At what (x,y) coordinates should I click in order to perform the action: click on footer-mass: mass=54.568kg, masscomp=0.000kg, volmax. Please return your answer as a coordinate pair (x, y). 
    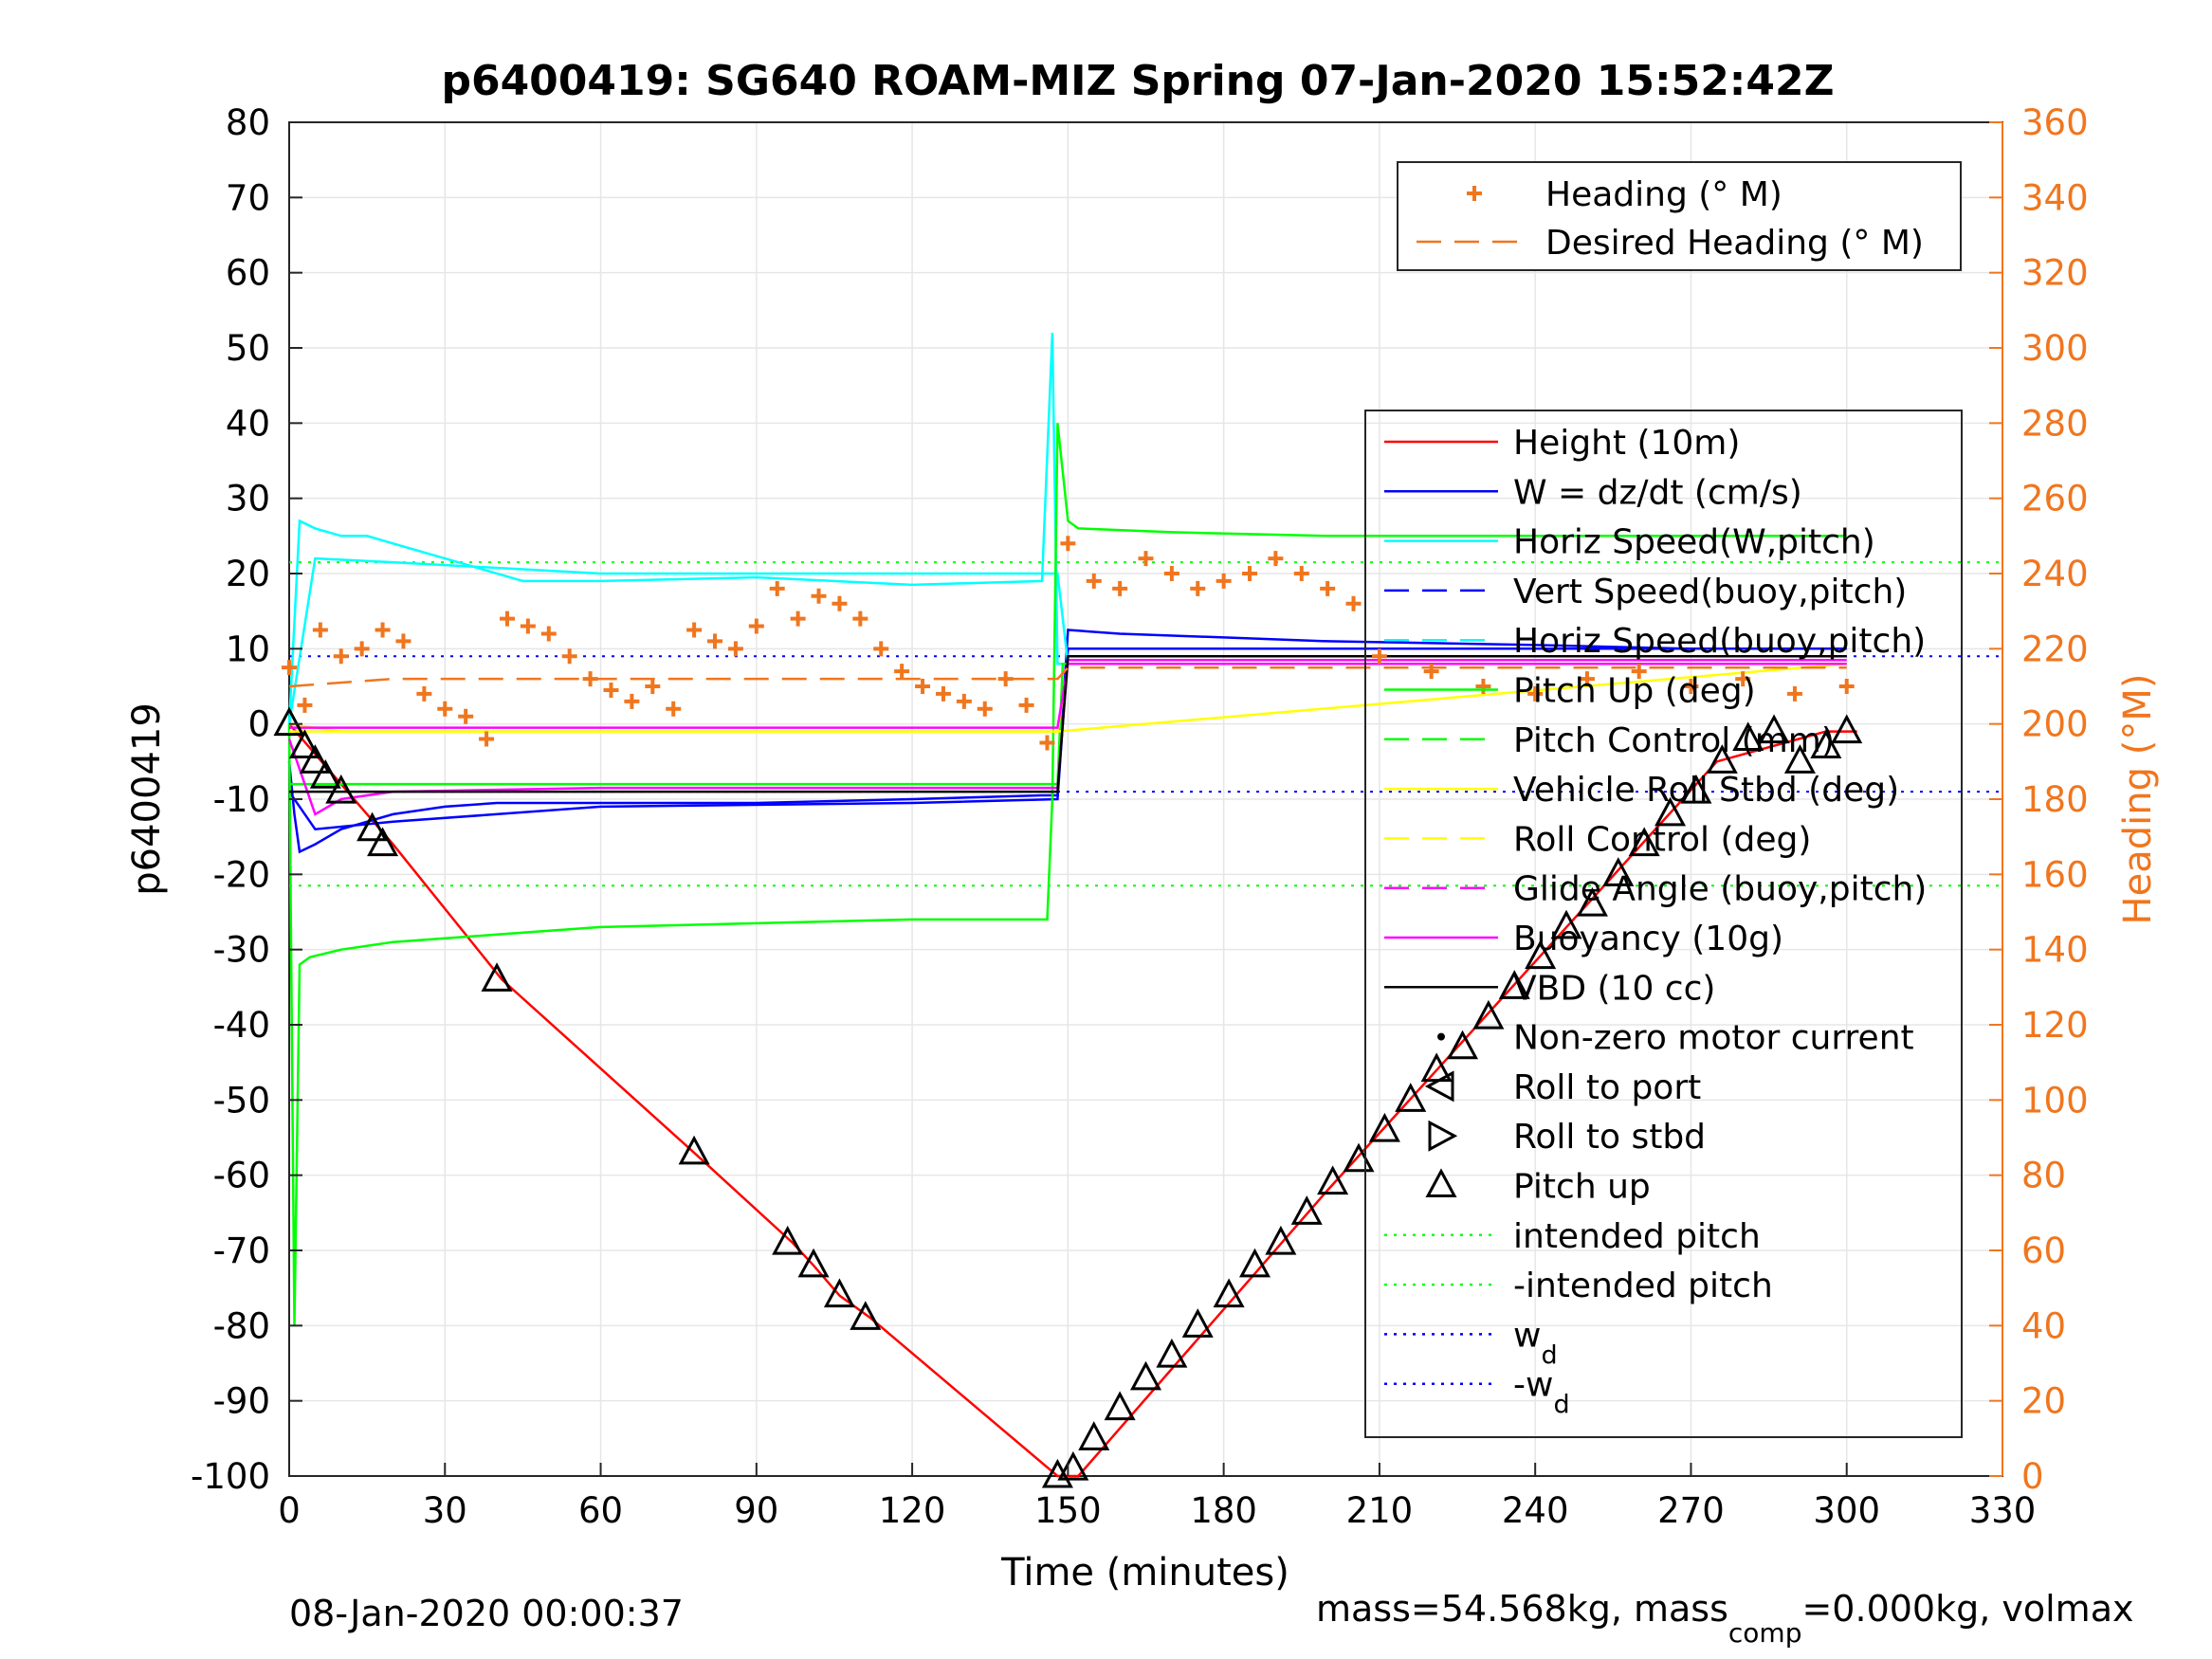
    Looking at the image, I should click on (1724, 1618).